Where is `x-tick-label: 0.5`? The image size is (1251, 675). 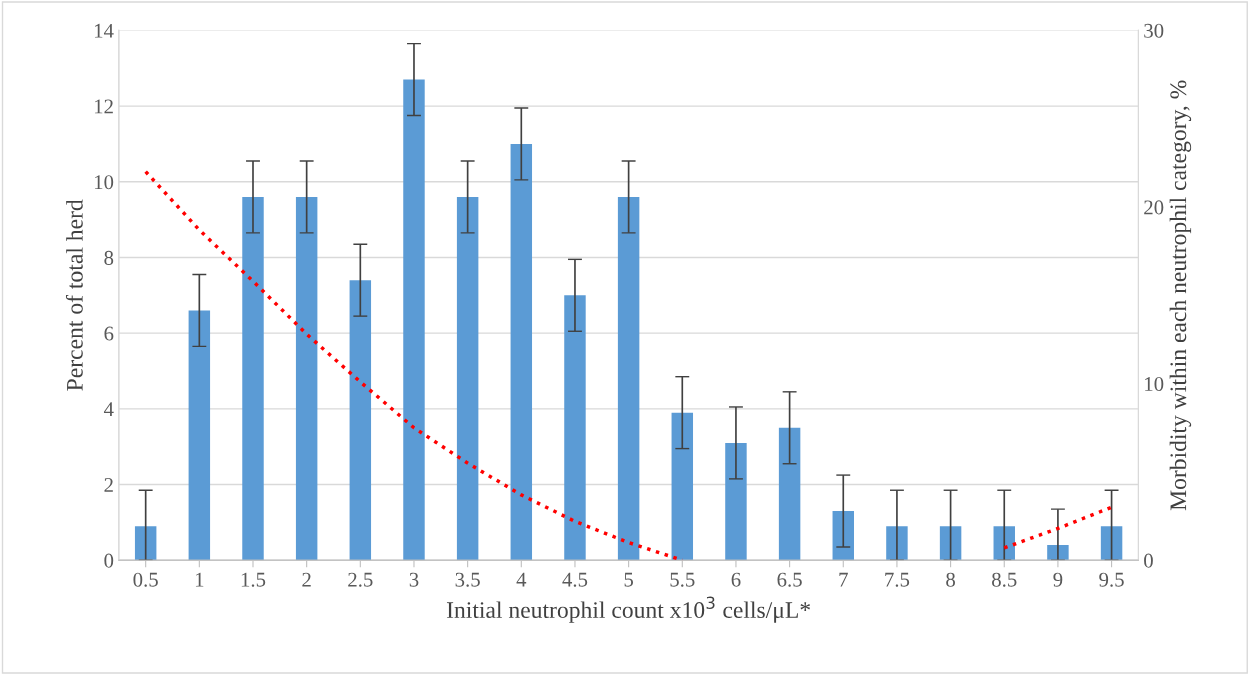
x-tick-label: 0.5 is located at coordinates (145, 579).